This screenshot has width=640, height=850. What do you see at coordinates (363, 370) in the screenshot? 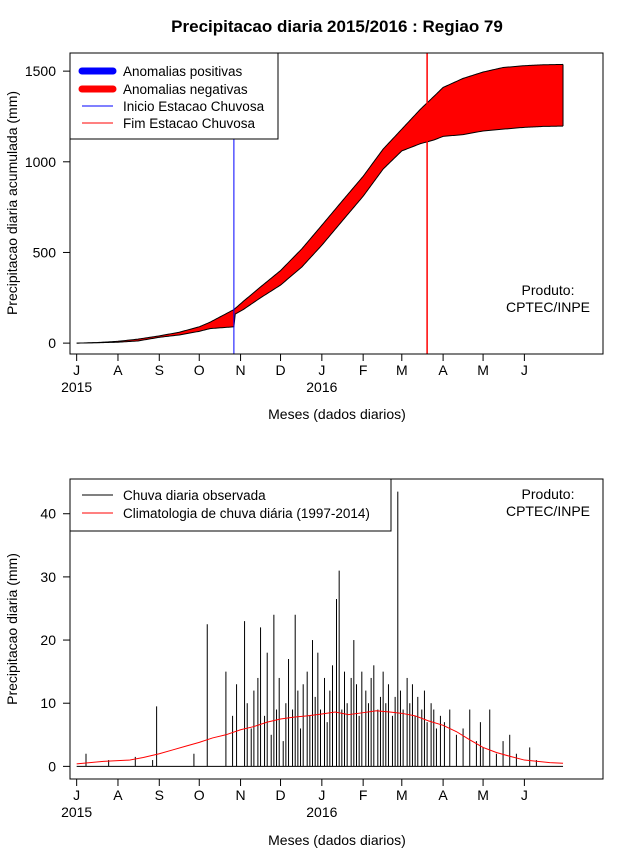
I see `top-x-tick-label: F` at bounding box center [363, 370].